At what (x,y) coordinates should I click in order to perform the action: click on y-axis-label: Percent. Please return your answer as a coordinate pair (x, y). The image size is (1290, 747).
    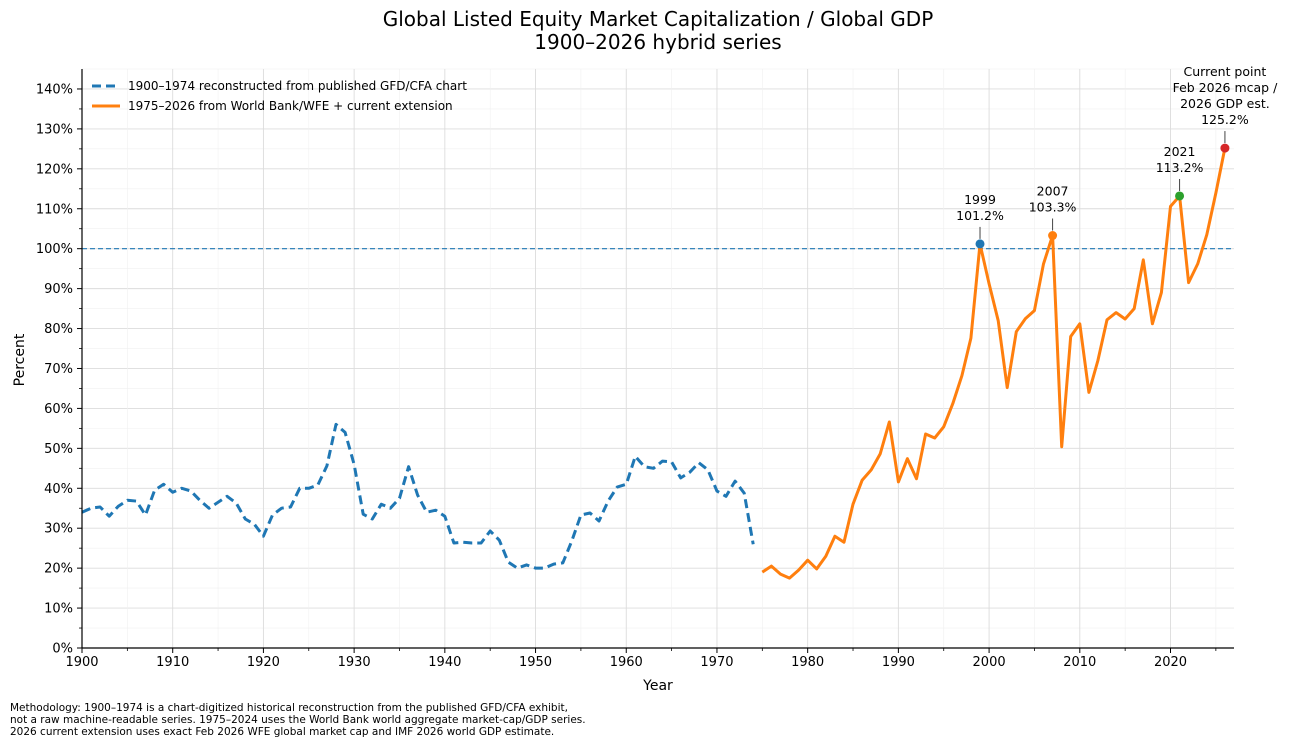
    Looking at the image, I should click on (20, 359).